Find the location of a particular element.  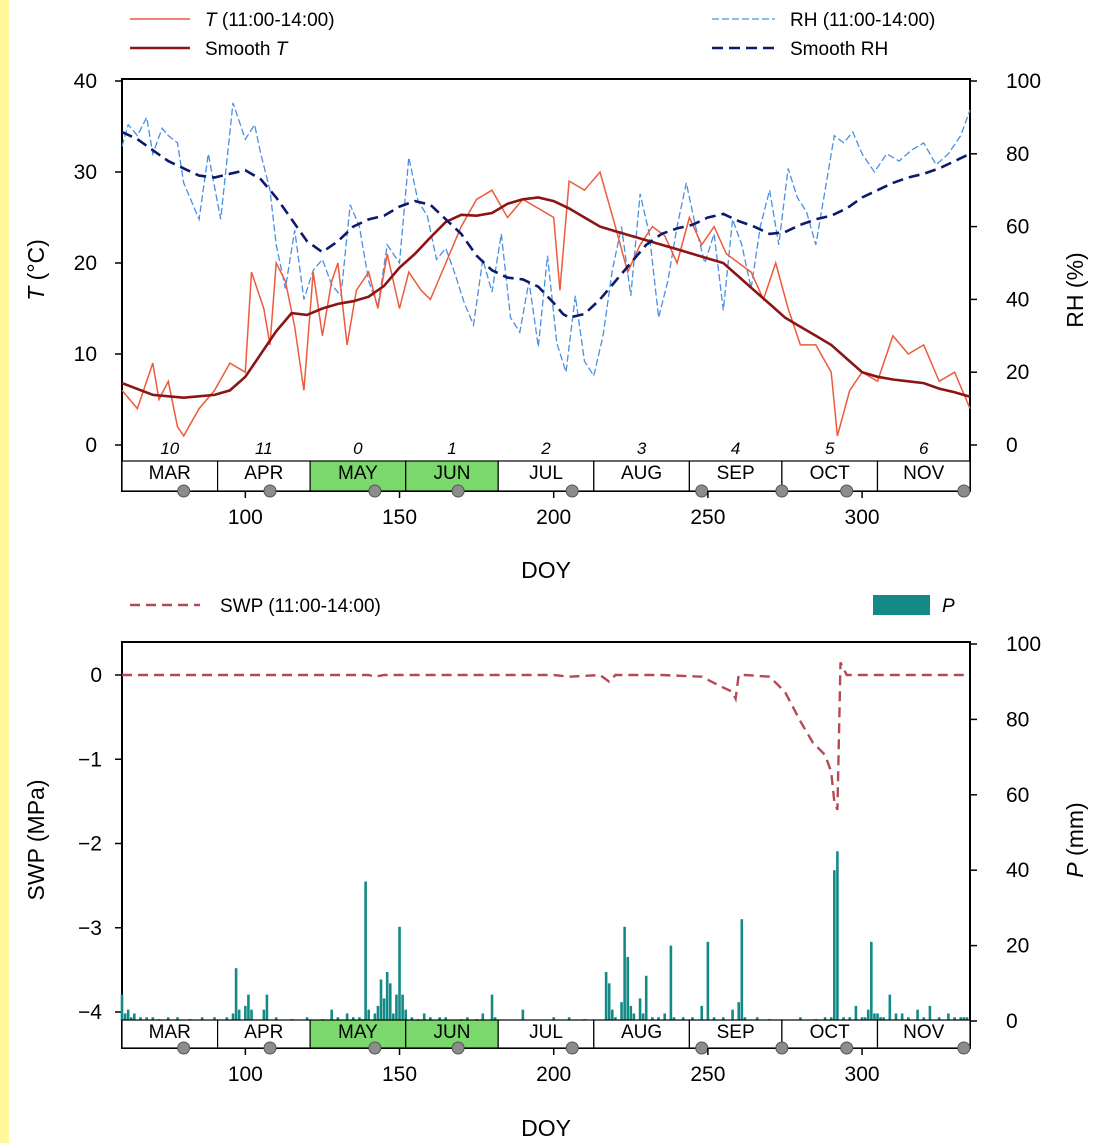

bottom-month-label: AUG is located at coordinates (641, 1032).